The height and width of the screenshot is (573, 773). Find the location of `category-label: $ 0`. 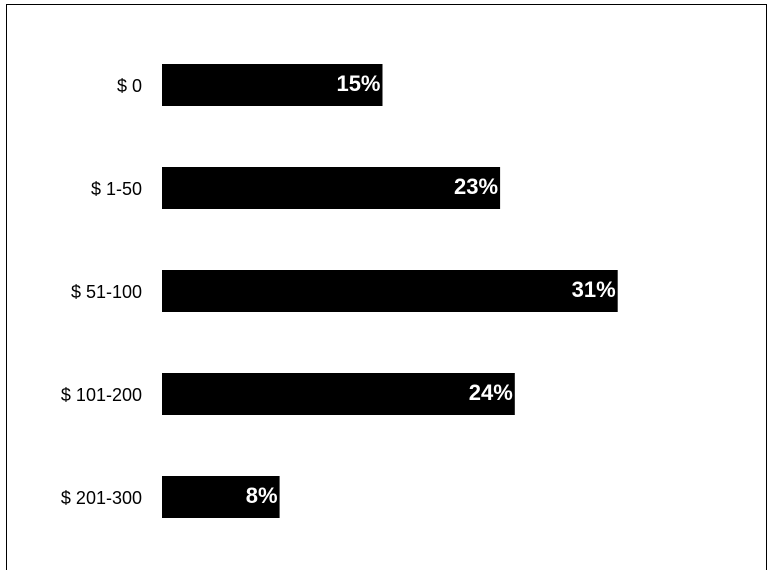

category-label: $ 0 is located at coordinates (129, 86).